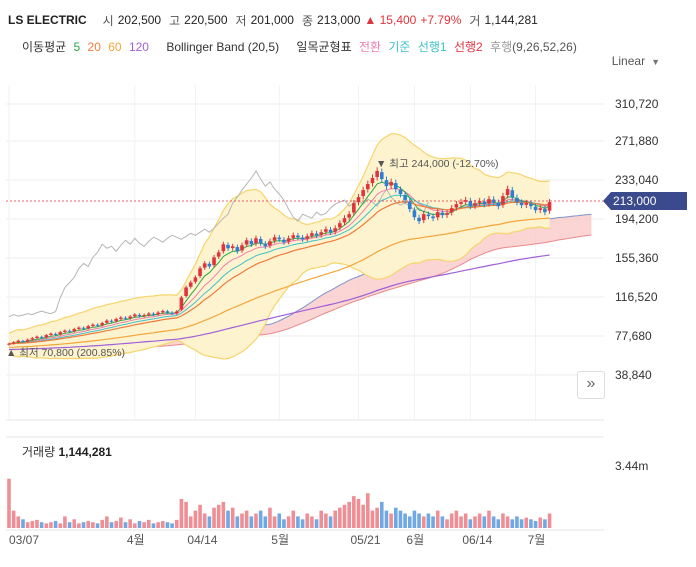  I want to click on scroll-latest-button: », so click(591, 385).